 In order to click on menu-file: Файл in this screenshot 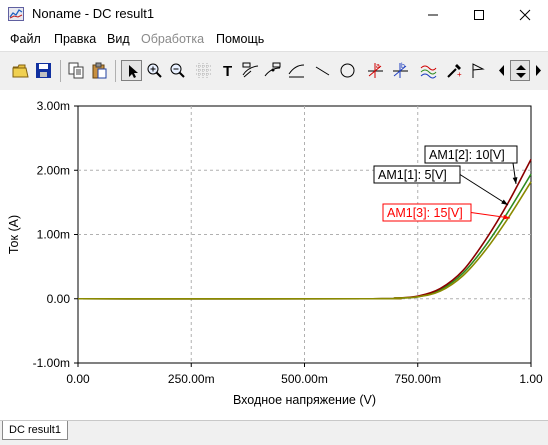, I will do `click(25, 39)`.